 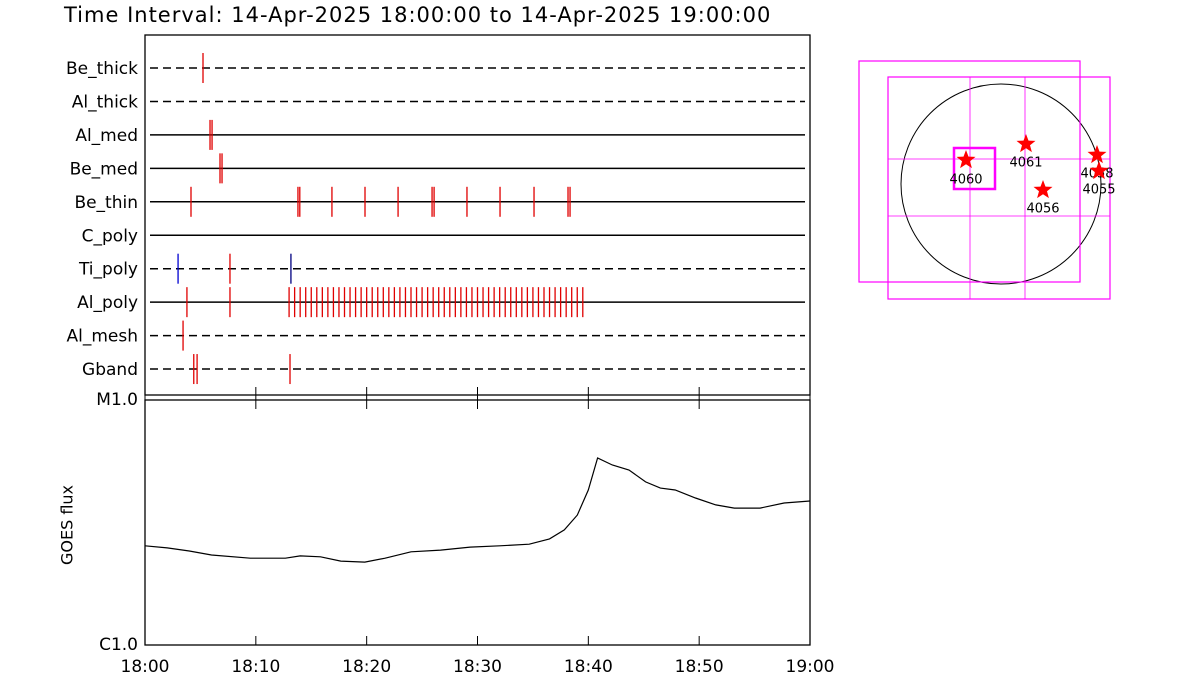 I want to click on target-box, so click(x=974, y=168).